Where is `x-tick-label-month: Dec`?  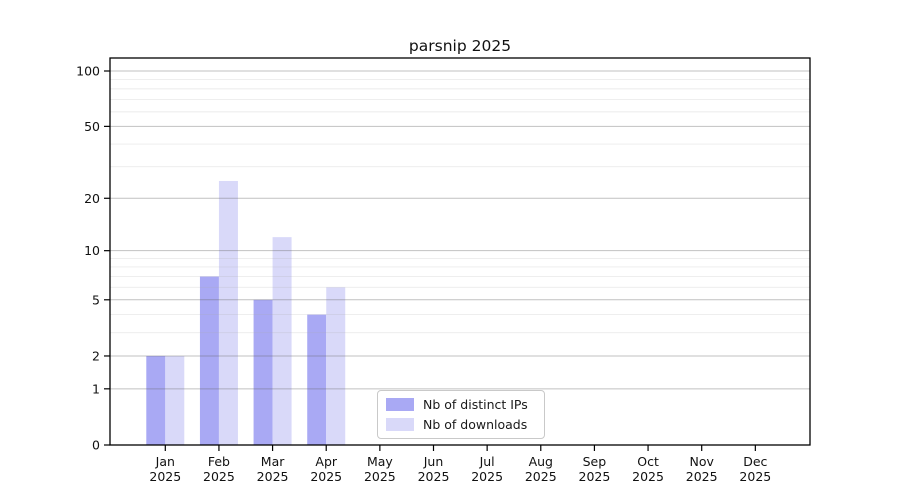
x-tick-label-month: Dec is located at coordinates (755, 461).